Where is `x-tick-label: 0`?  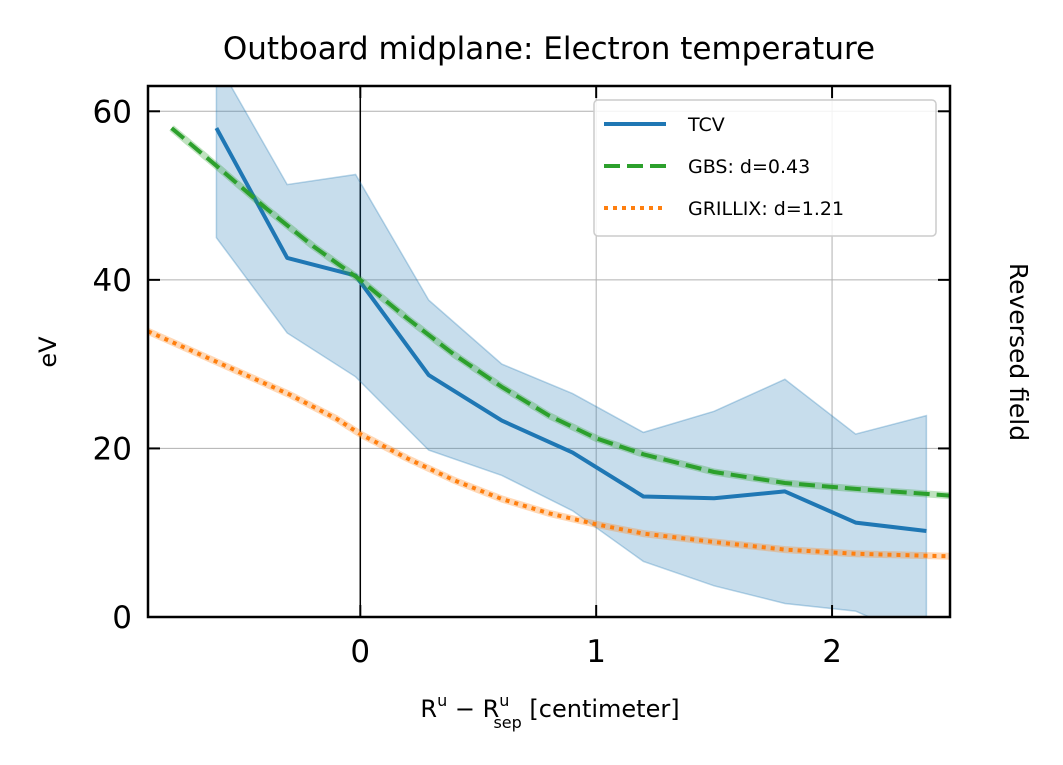
x-tick-label: 0 is located at coordinates (360, 652).